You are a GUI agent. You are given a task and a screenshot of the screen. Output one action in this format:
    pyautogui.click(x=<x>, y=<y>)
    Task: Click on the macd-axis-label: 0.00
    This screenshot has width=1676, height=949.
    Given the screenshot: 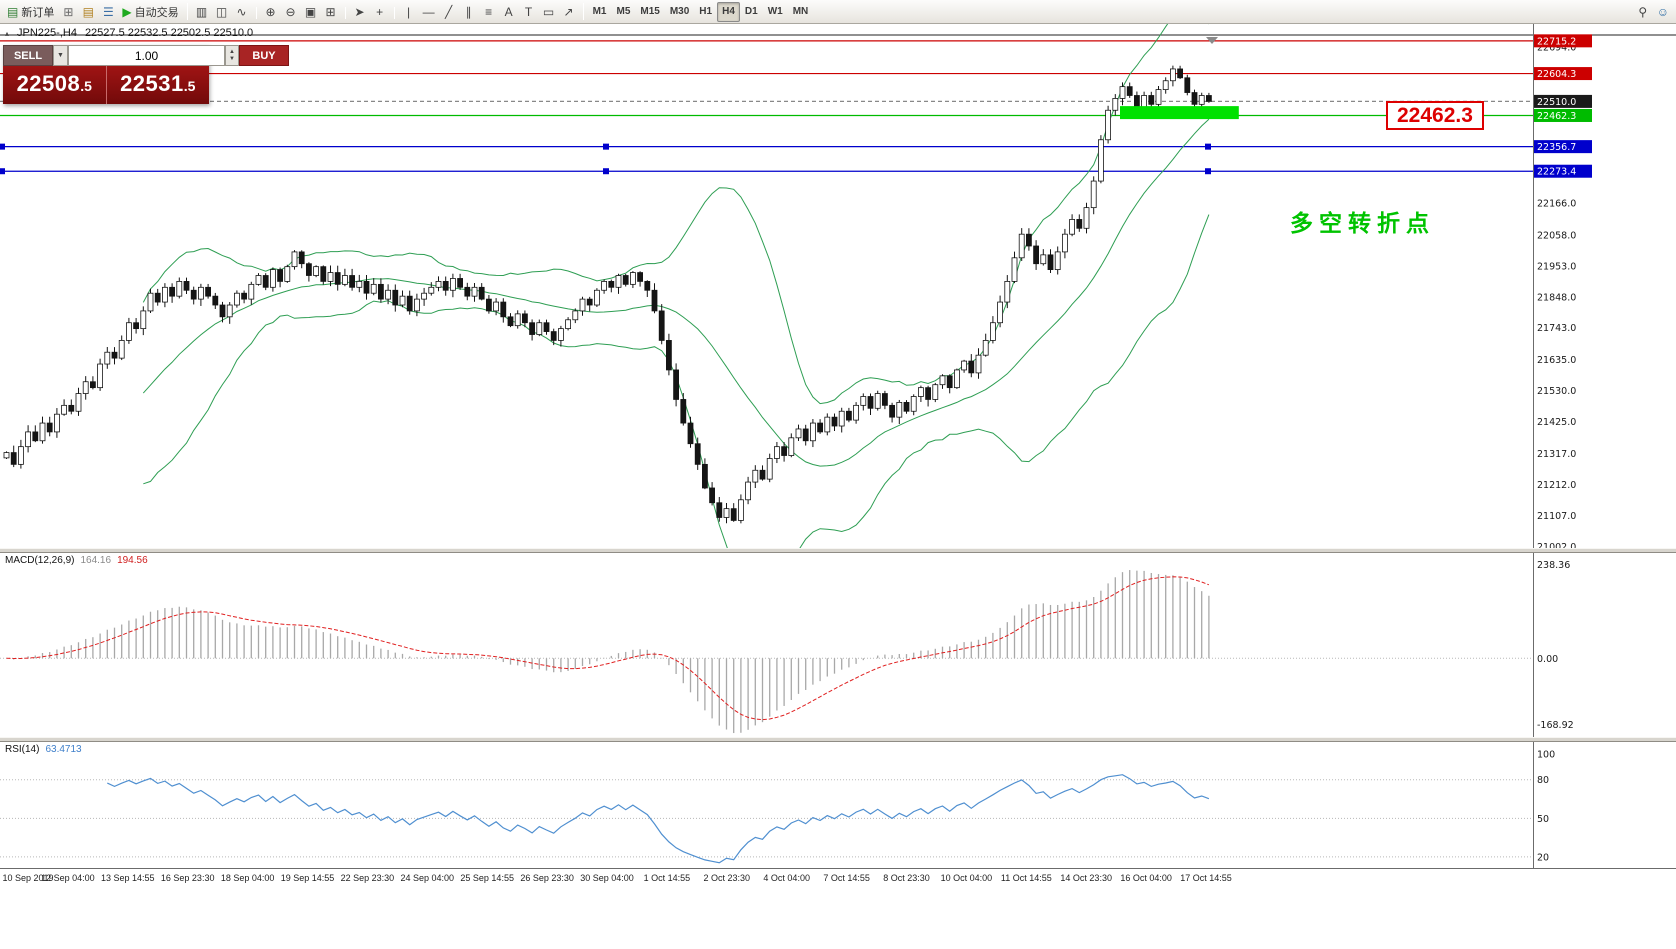 What is the action you would take?
    pyautogui.click(x=1547, y=659)
    